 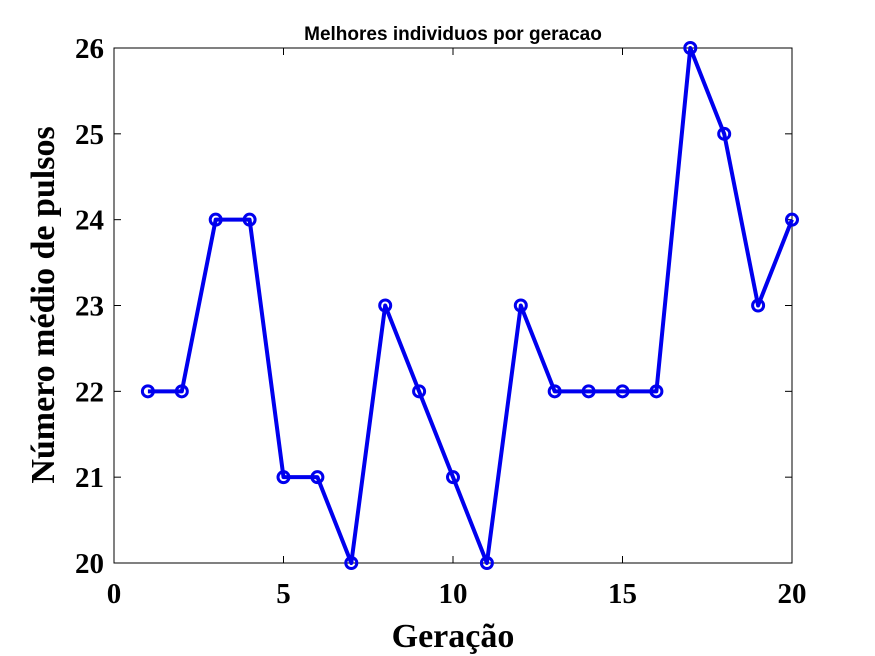 I want to click on x-tick-label: 20, so click(x=792, y=594).